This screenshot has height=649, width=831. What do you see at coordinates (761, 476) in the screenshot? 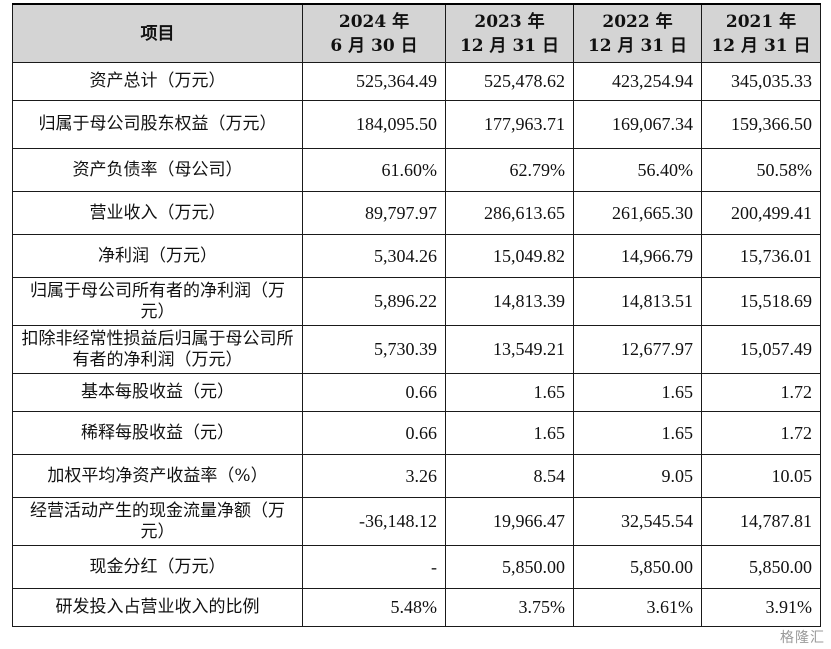
I see `cell-value: 10.05` at bounding box center [761, 476].